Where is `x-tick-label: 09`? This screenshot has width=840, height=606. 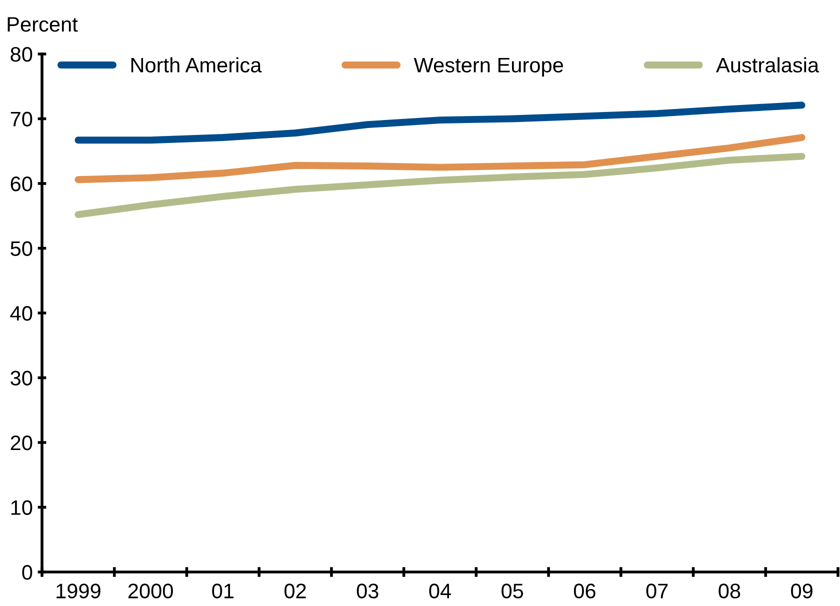
x-tick-label: 09 is located at coordinates (801, 591).